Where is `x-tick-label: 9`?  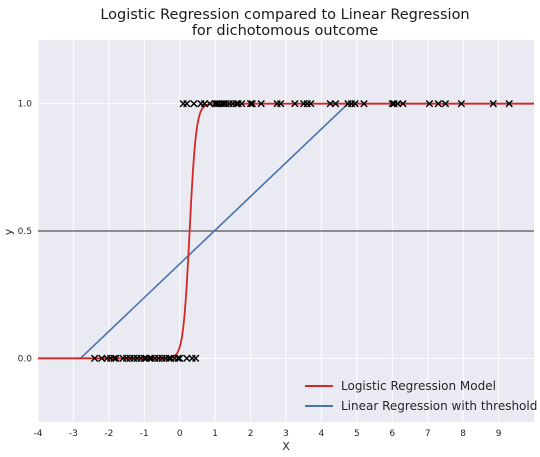
x-tick-label: 9 is located at coordinates (499, 434).